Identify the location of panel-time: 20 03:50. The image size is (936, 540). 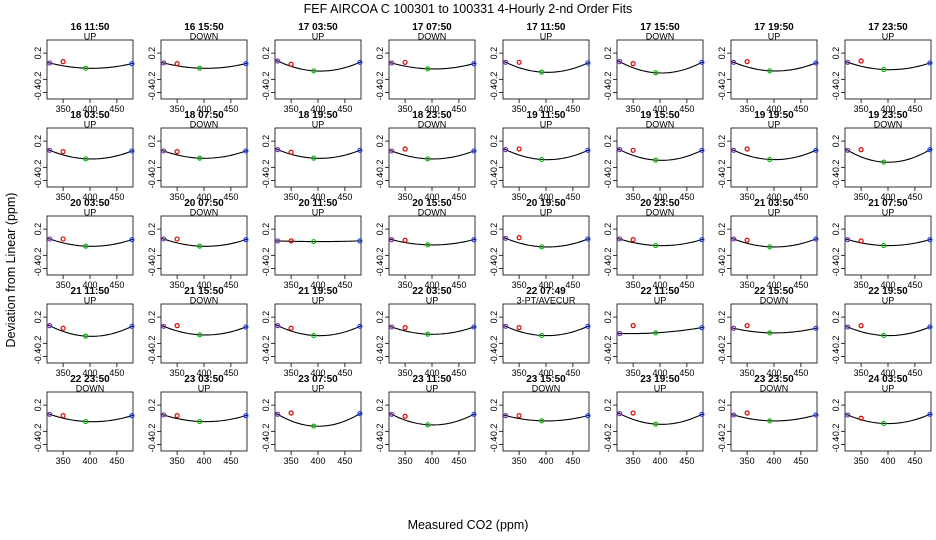
(90, 203).